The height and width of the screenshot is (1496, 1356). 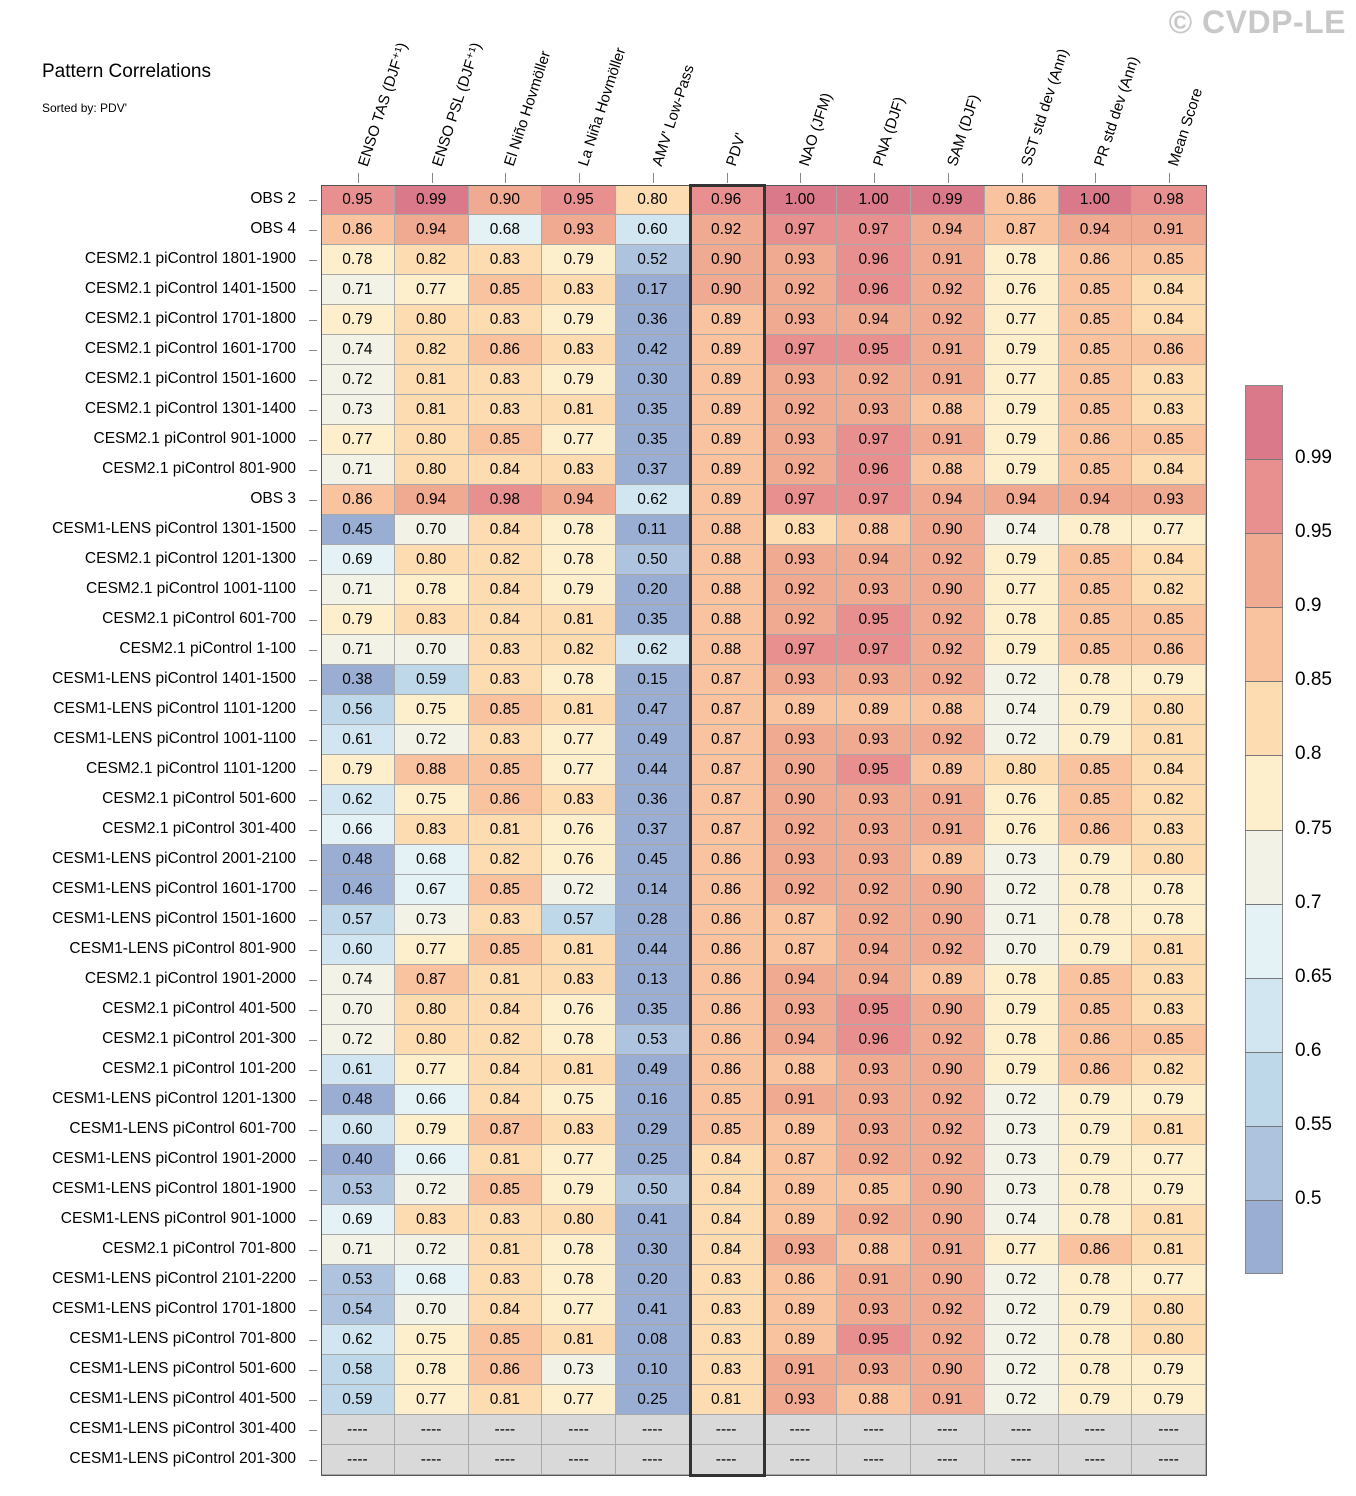 I want to click on heatmap-cell: 0.76, so click(x=579, y=1010).